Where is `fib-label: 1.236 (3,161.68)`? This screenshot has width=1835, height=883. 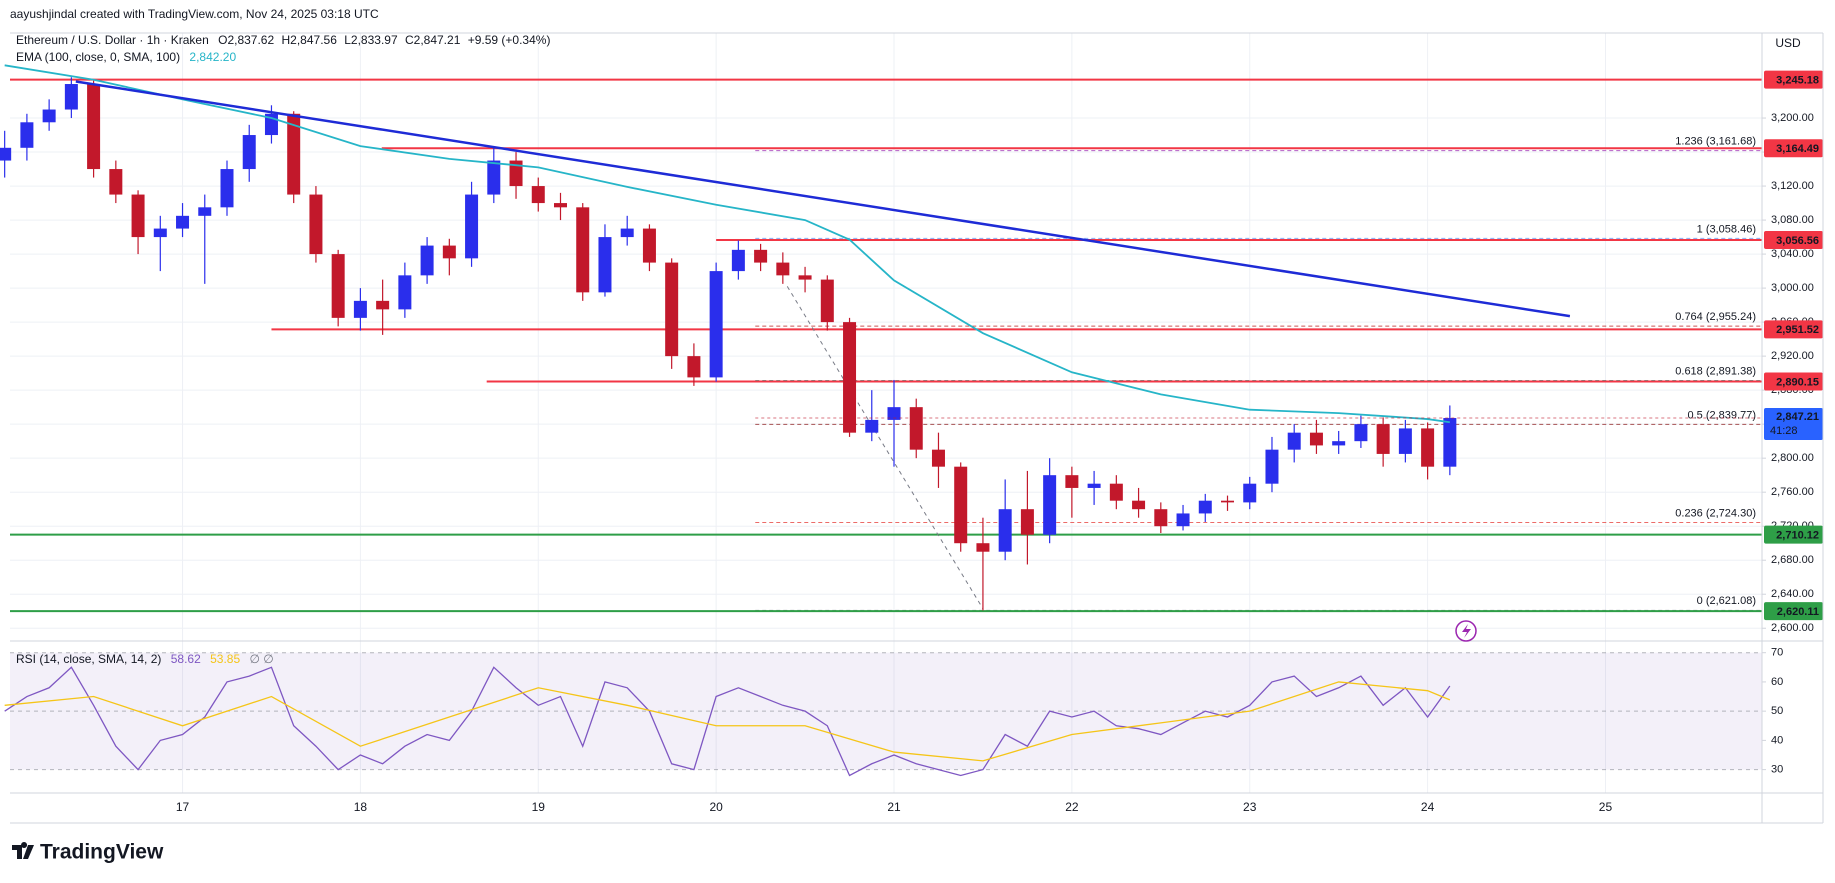
fib-label: 1.236 (3,161.68) is located at coordinates (1715, 142).